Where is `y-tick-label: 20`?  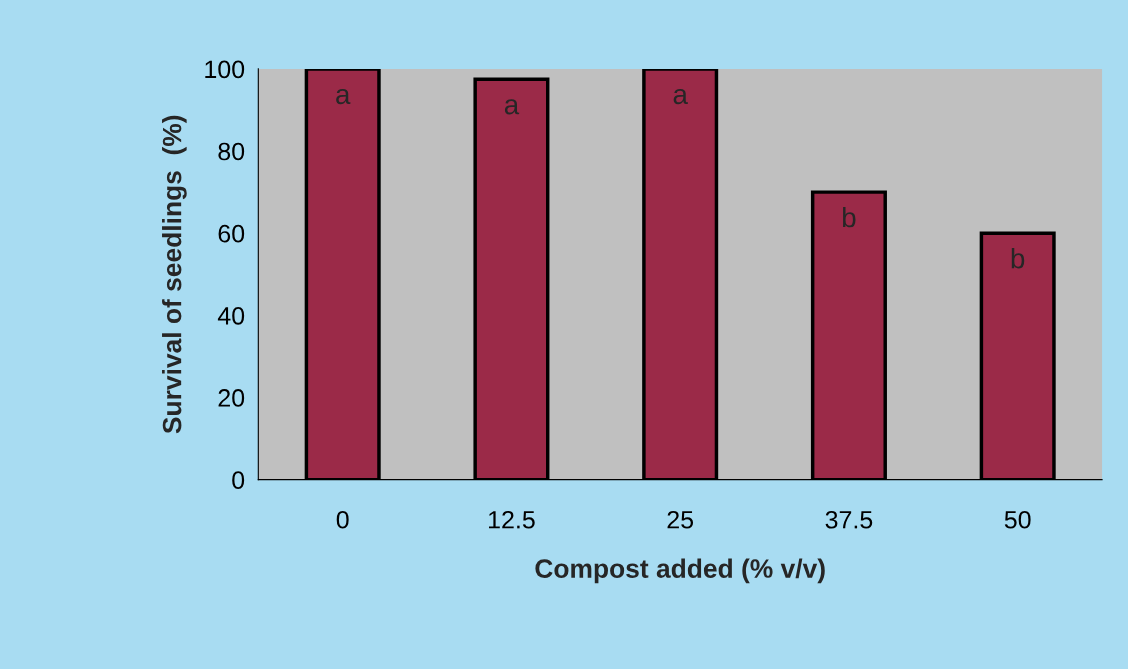
y-tick-label: 20 is located at coordinates (231, 398).